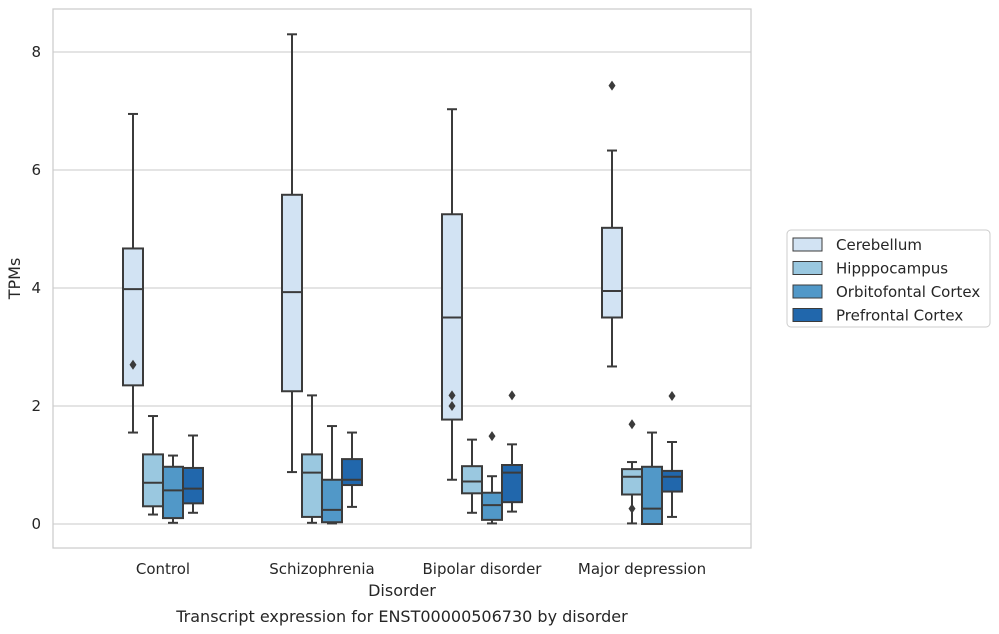 This screenshot has height=634, width=999. Describe the element at coordinates (36, 524) in the screenshot. I see `y-tick-label: 0` at that location.